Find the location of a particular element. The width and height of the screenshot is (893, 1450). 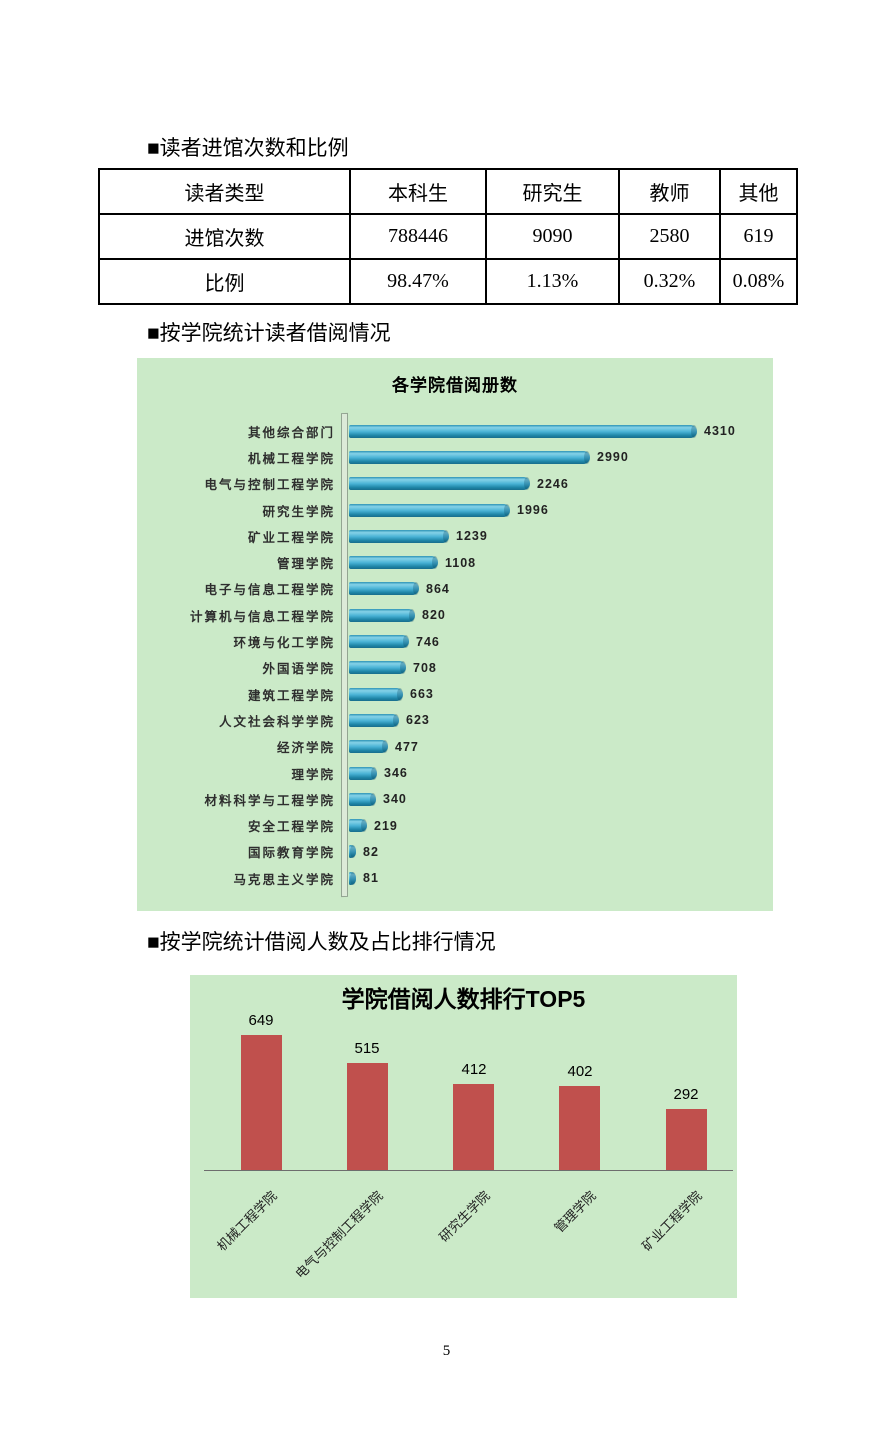

chart1-bar-row: 国际教育学院 82 is located at coordinates (455, 852).